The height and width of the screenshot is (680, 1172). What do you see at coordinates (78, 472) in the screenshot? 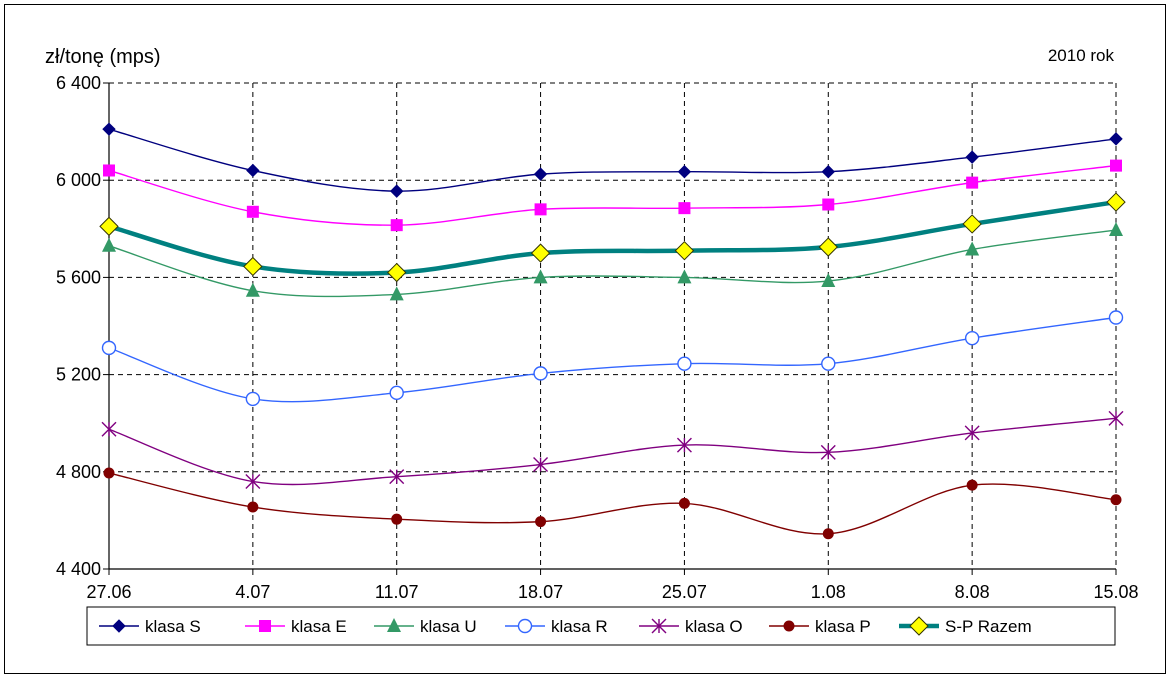
I see `y-tick-label: 4 800` at bounding box center [78, 472].